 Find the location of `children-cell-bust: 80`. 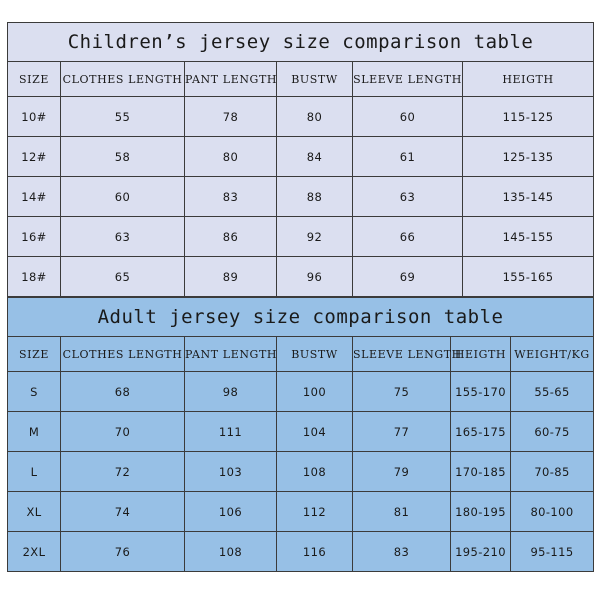

children-cell-bust: 80 is located at coordinates (314, 116).